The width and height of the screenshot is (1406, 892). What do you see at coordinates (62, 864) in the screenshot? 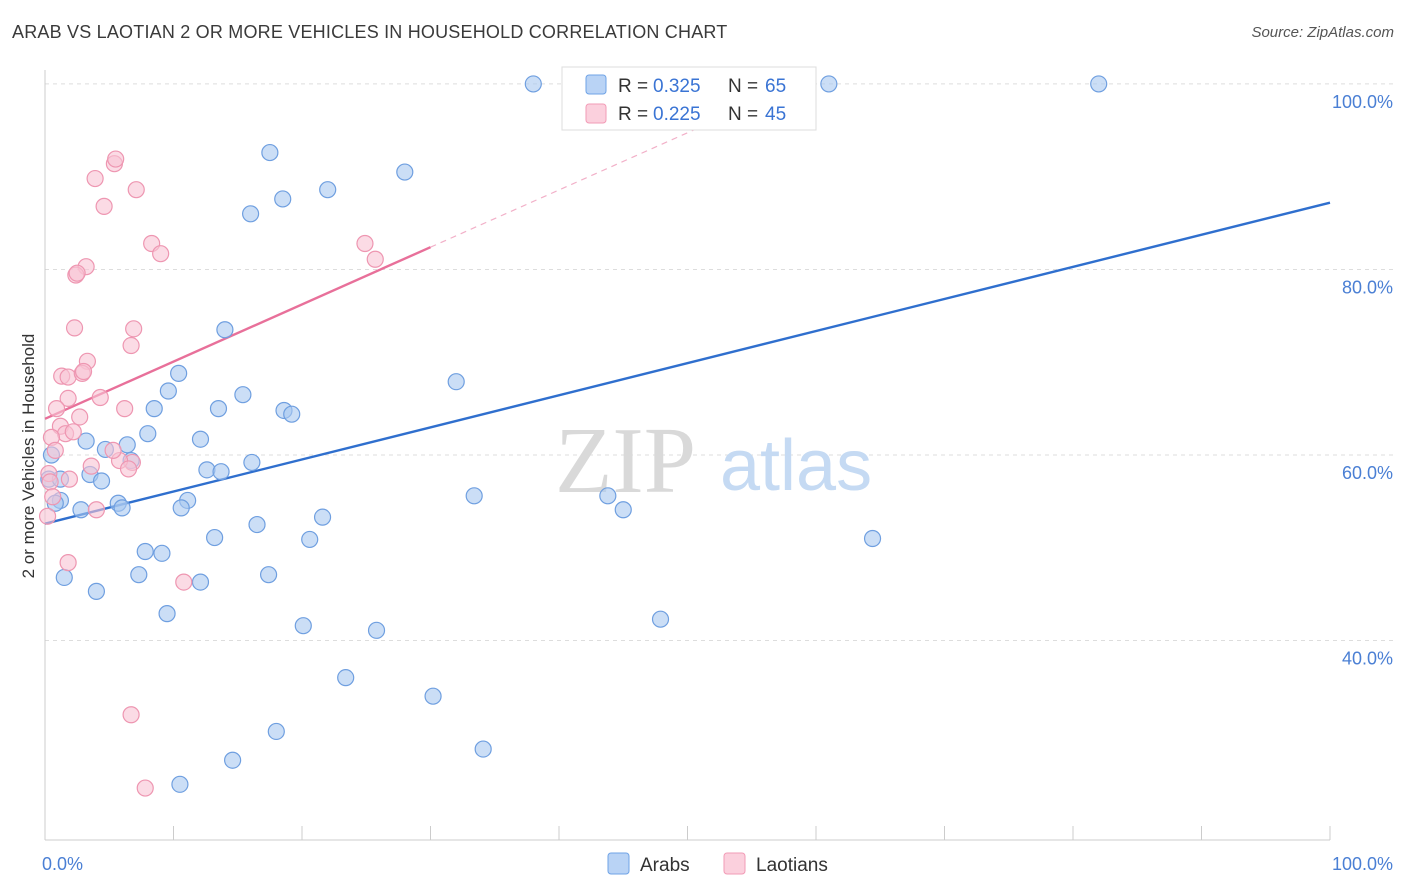
I see `x-tick-label-0: 0.0%` at bounding box center [62, 864].